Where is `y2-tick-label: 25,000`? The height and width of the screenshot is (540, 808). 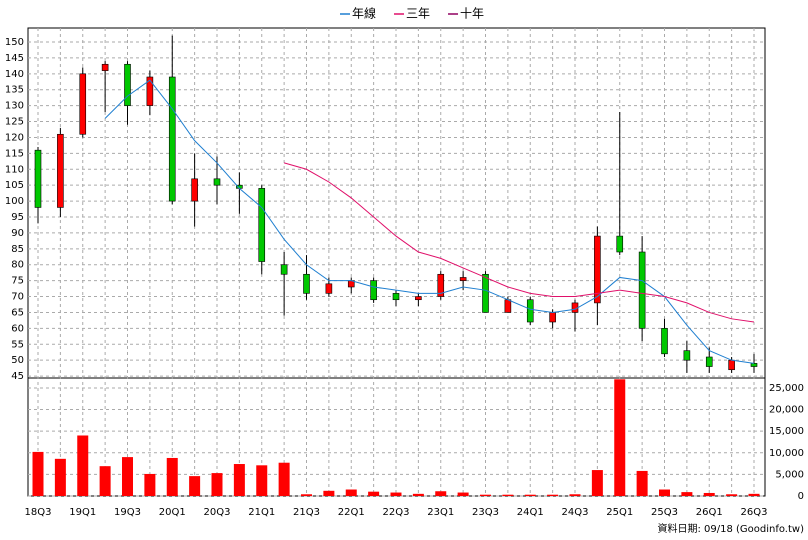
y2-tick-label: 25,000 is located at coordinates (786, 388).